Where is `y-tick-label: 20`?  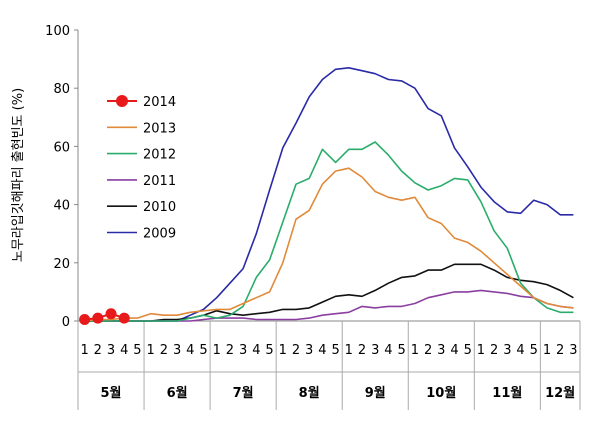
y-tick-label: 20 is located at coordinates (61, 264).